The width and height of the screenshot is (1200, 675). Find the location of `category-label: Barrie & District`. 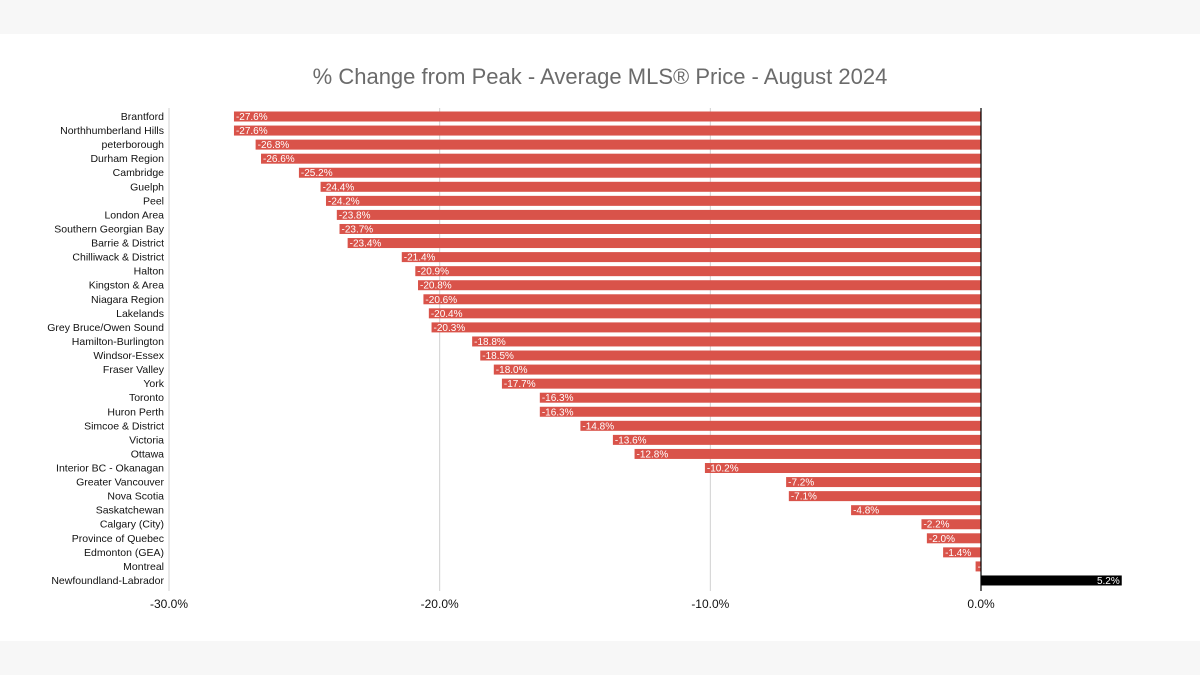

category-label: Barrie & District is located at coordinates (127, 244).